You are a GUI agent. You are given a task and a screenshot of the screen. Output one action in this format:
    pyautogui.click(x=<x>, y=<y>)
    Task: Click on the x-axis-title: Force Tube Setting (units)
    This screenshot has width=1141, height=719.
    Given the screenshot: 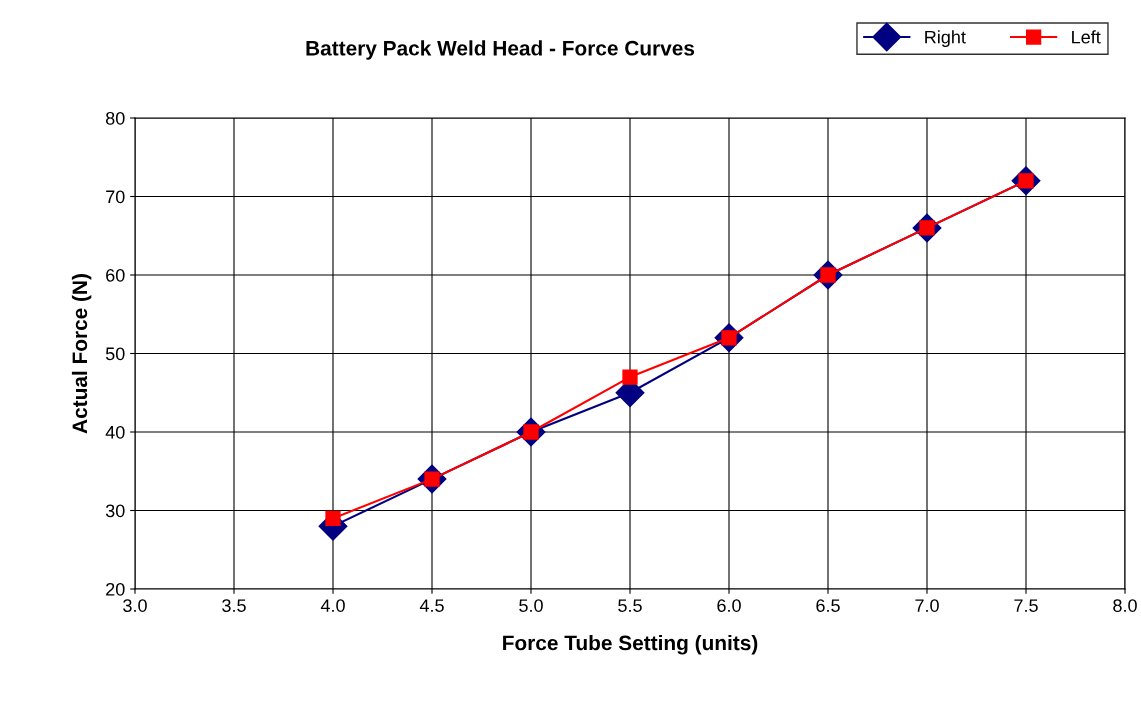 What is the action you would take?
    pyautogui.click(x=630, y=645)
    